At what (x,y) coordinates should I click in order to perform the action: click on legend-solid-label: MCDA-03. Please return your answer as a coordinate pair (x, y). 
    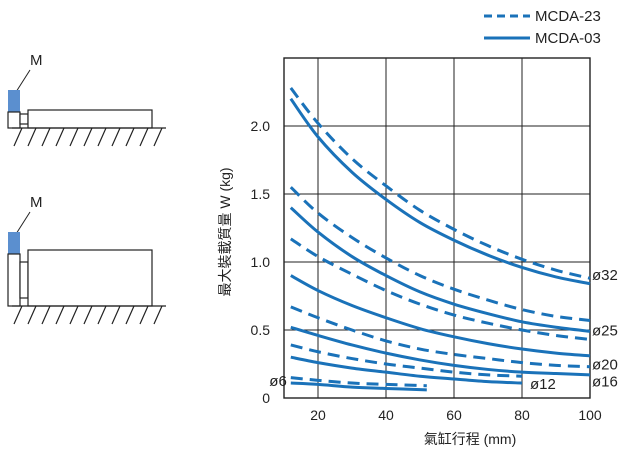
    Looking at the image, I should click on (568, 38).